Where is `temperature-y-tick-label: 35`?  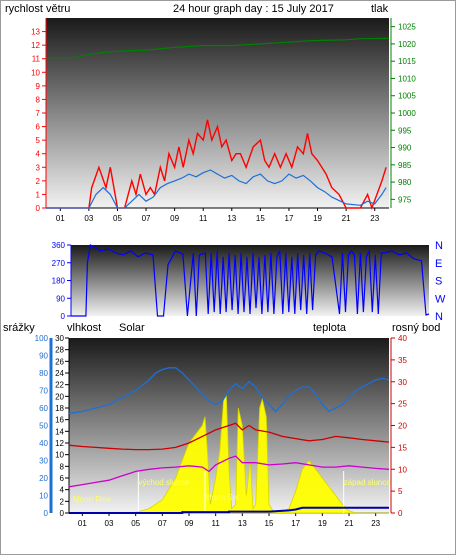 temperature-y-tick-label: 35 is located at coordinates (402, 360).